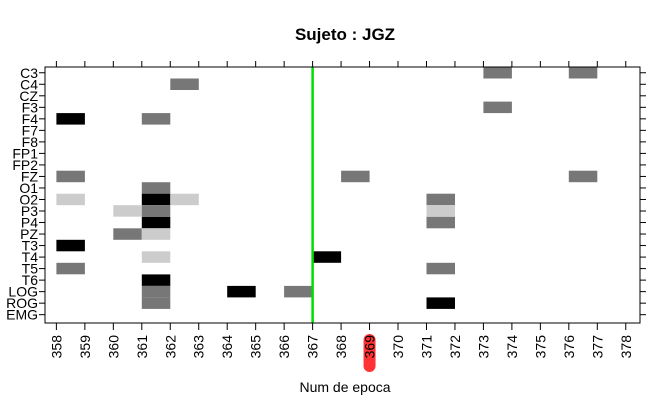 This screenshot has height=400, width=650. I want to click on y-tick-label: T4, so click(30, 257).